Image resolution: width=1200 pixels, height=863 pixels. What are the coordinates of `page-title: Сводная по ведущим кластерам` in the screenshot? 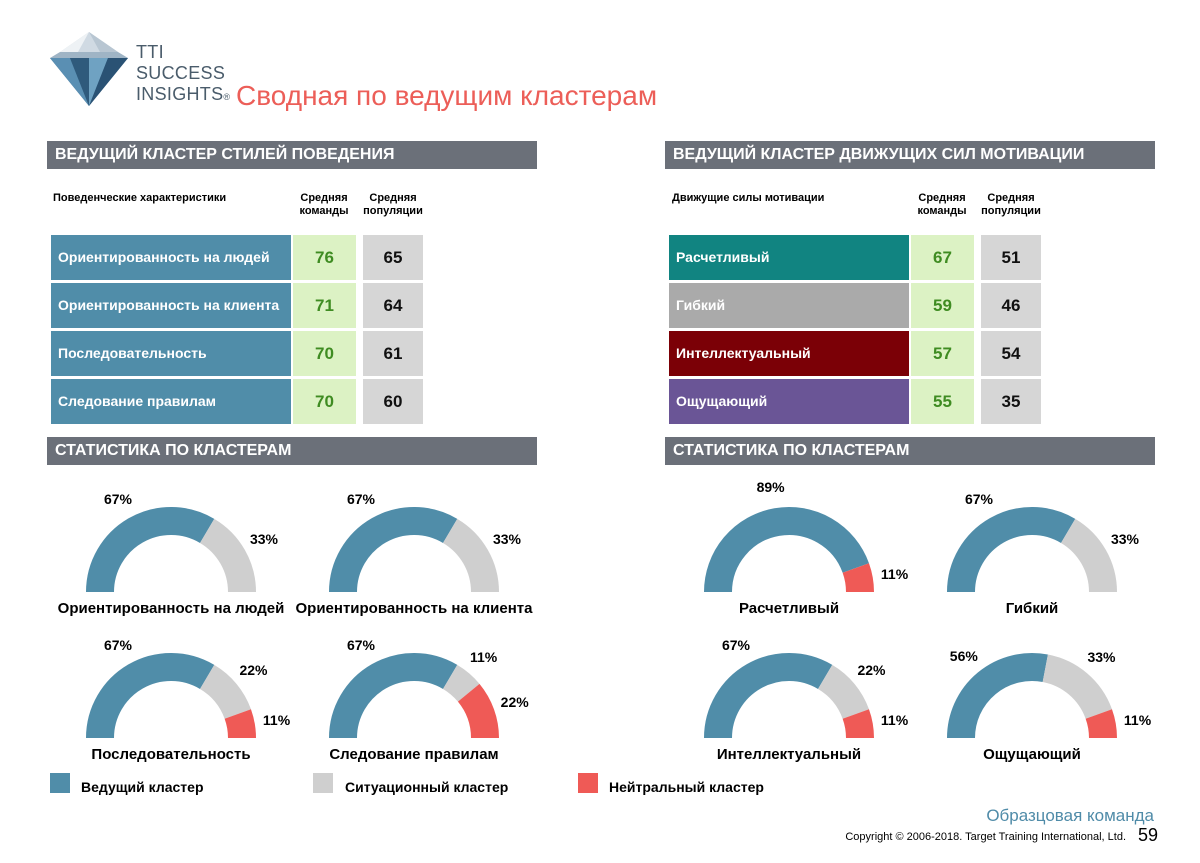 It's located at (447, 95).